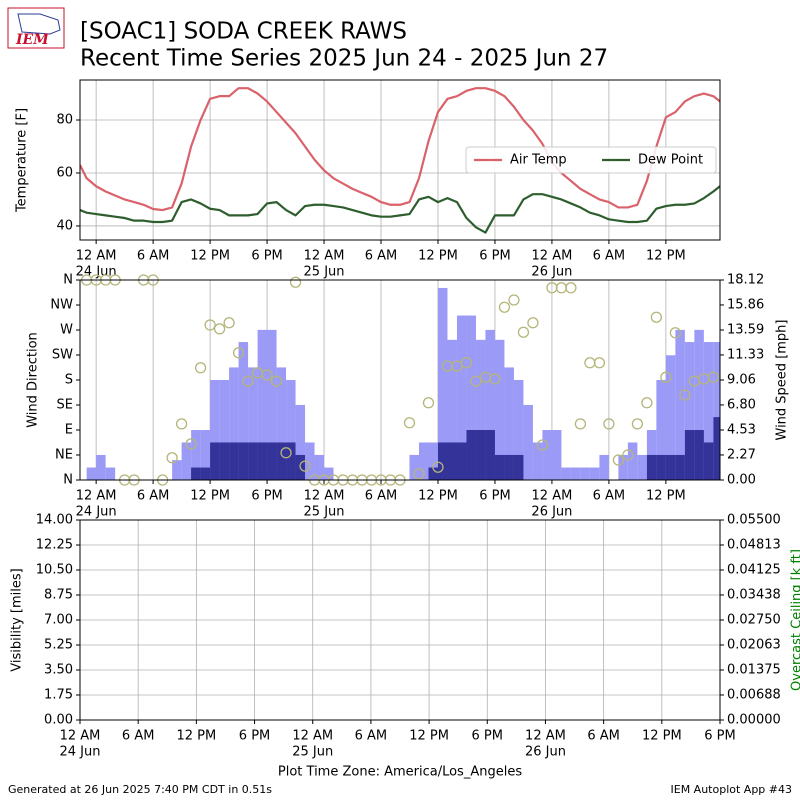  I want to click on x-day-label: 24 Jun, so click(96, 272).